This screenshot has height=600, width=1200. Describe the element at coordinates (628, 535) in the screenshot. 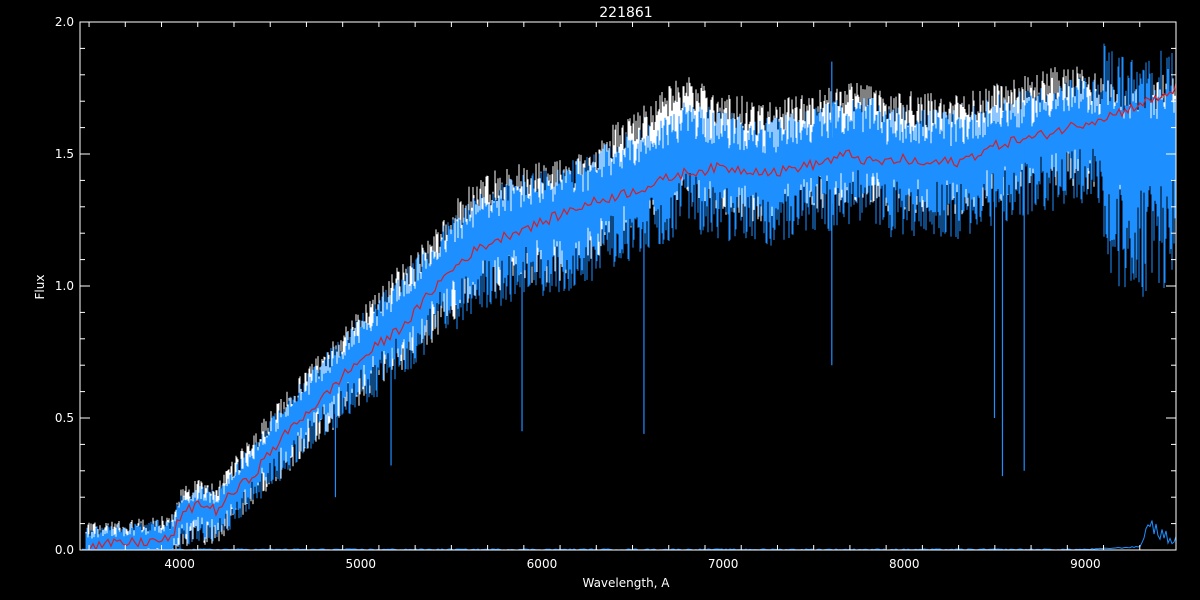

I see `series-noise` at that location.